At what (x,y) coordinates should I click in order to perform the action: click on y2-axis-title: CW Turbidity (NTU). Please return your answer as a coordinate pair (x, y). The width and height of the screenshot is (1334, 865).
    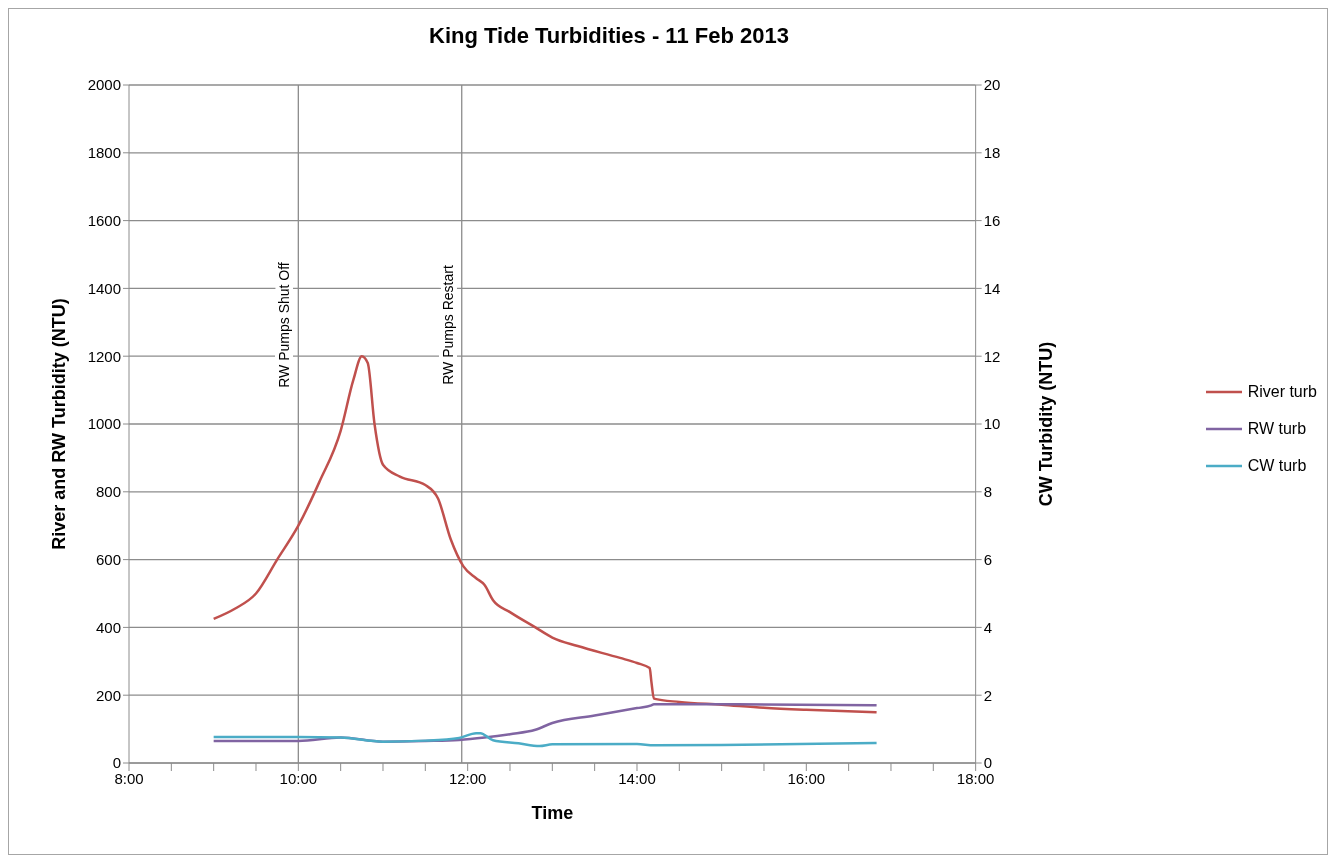
    Looking at the image, I should click on (1046, 424).